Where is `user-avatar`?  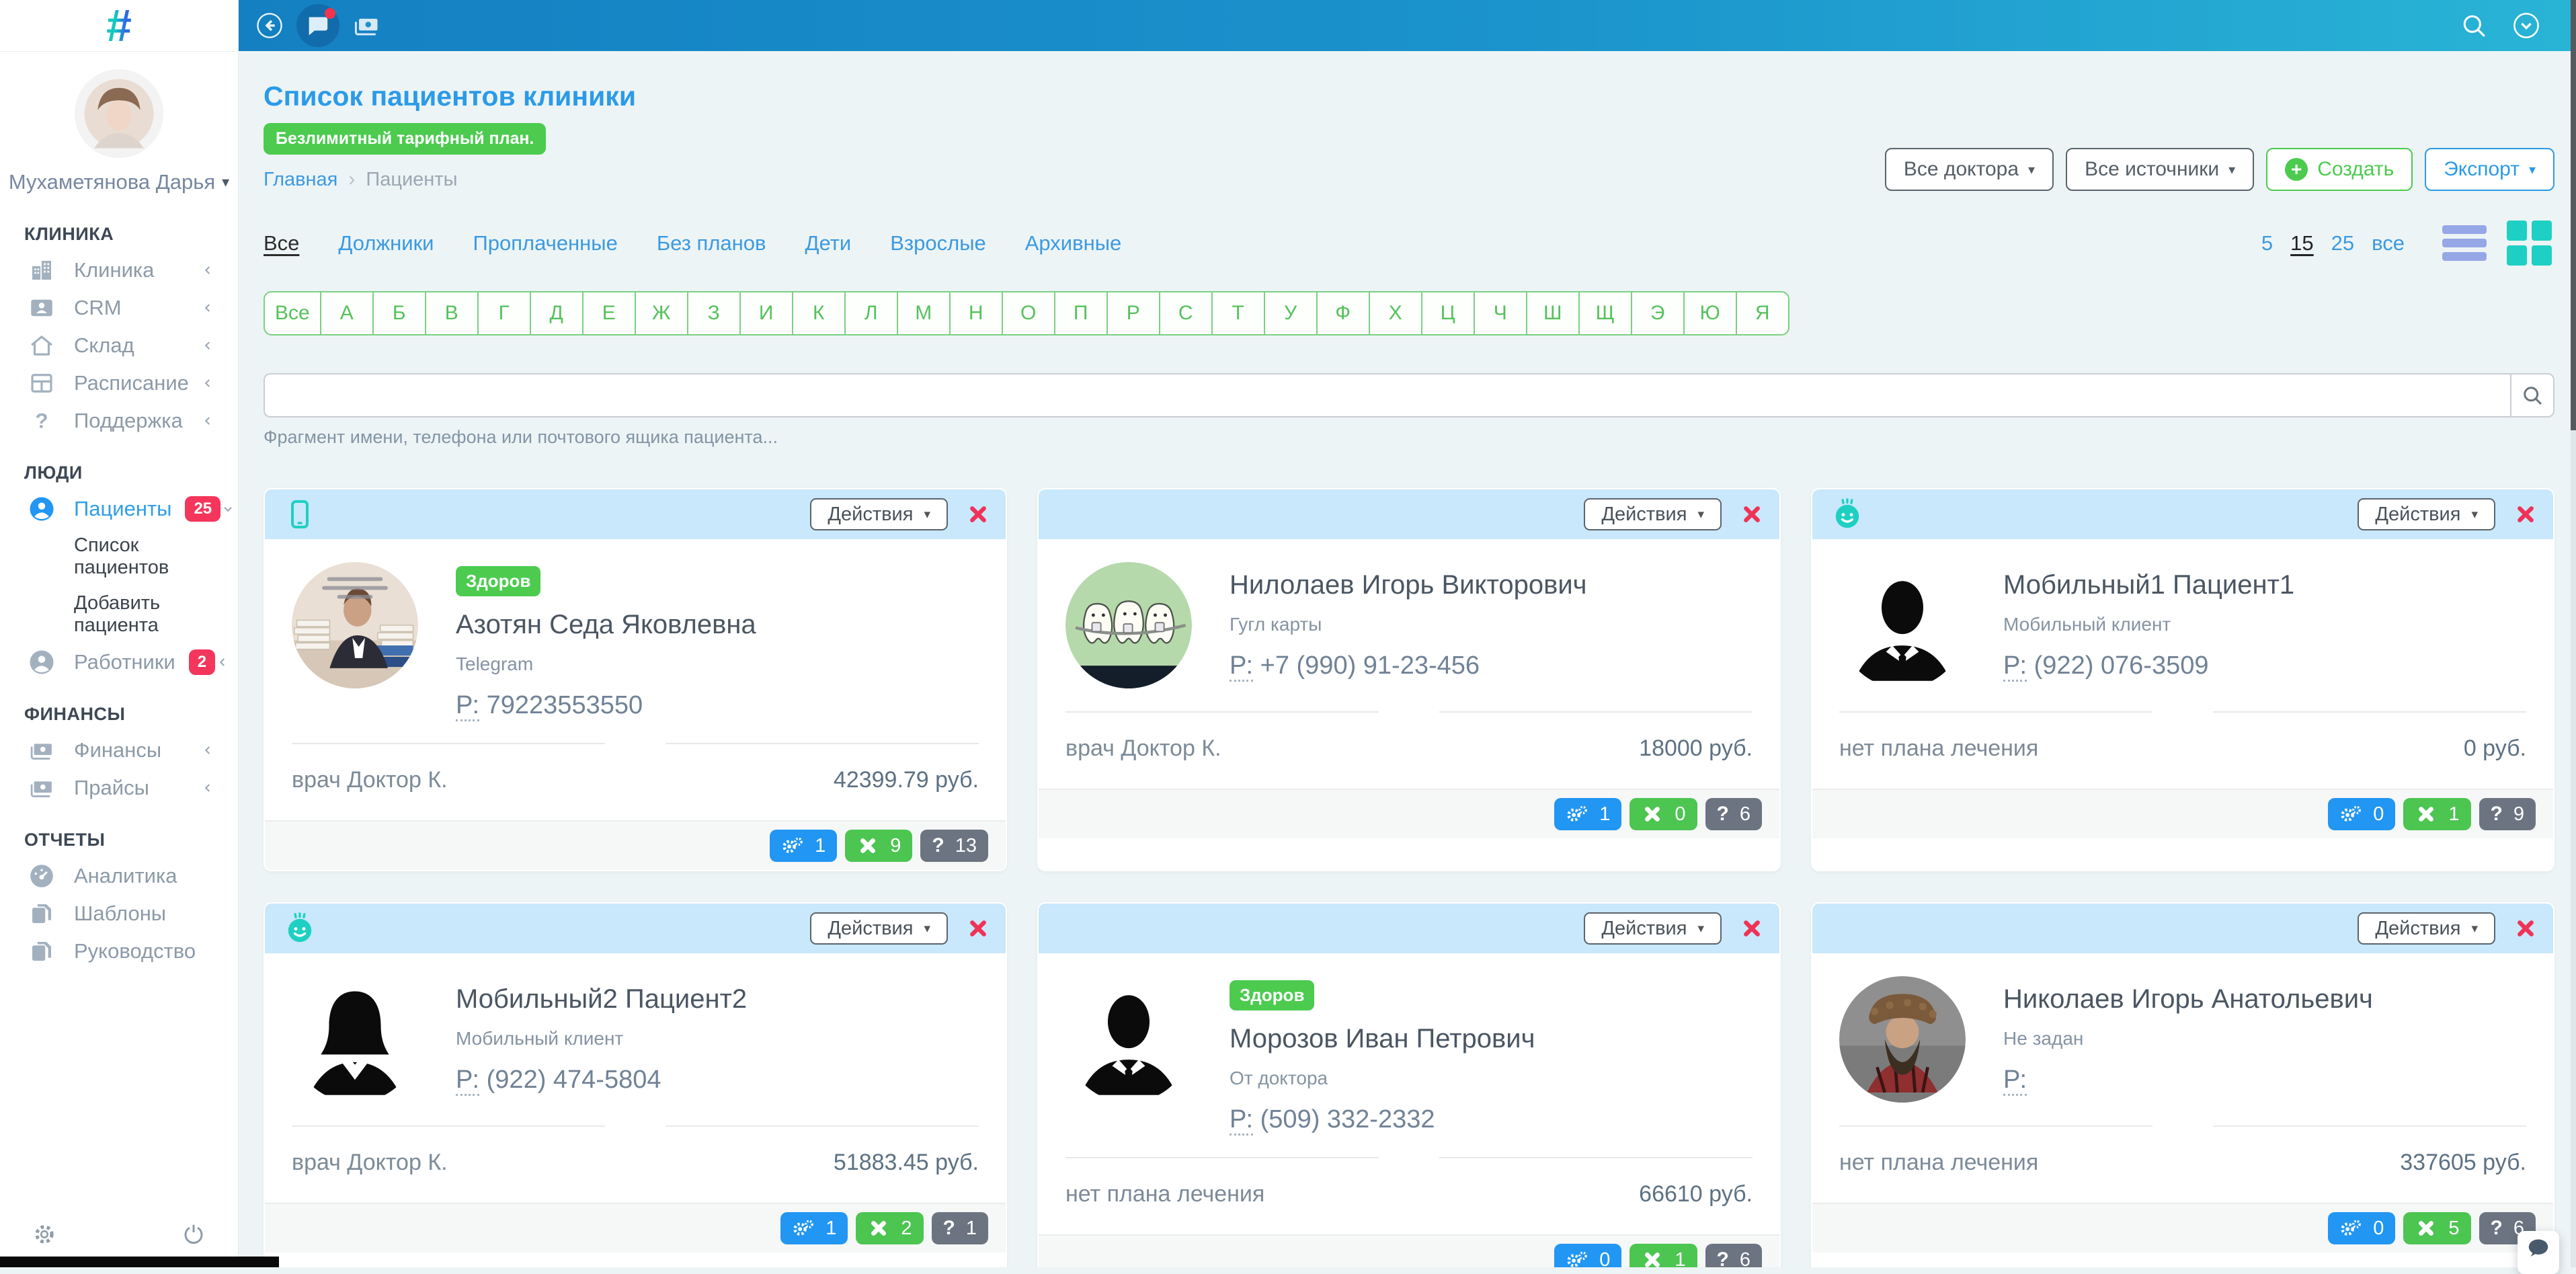 user-avatar is located at coordinates (119, 113).